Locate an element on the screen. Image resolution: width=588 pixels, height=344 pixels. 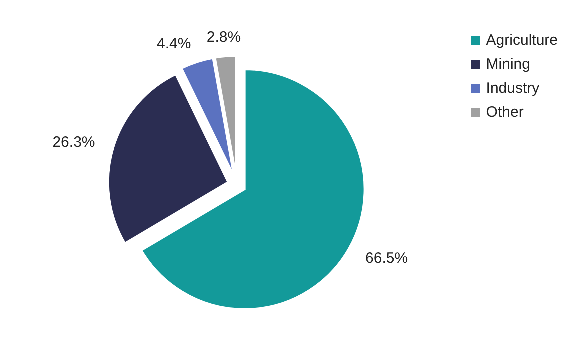
data-label: 2.8% is located at coordinates (224, 37).